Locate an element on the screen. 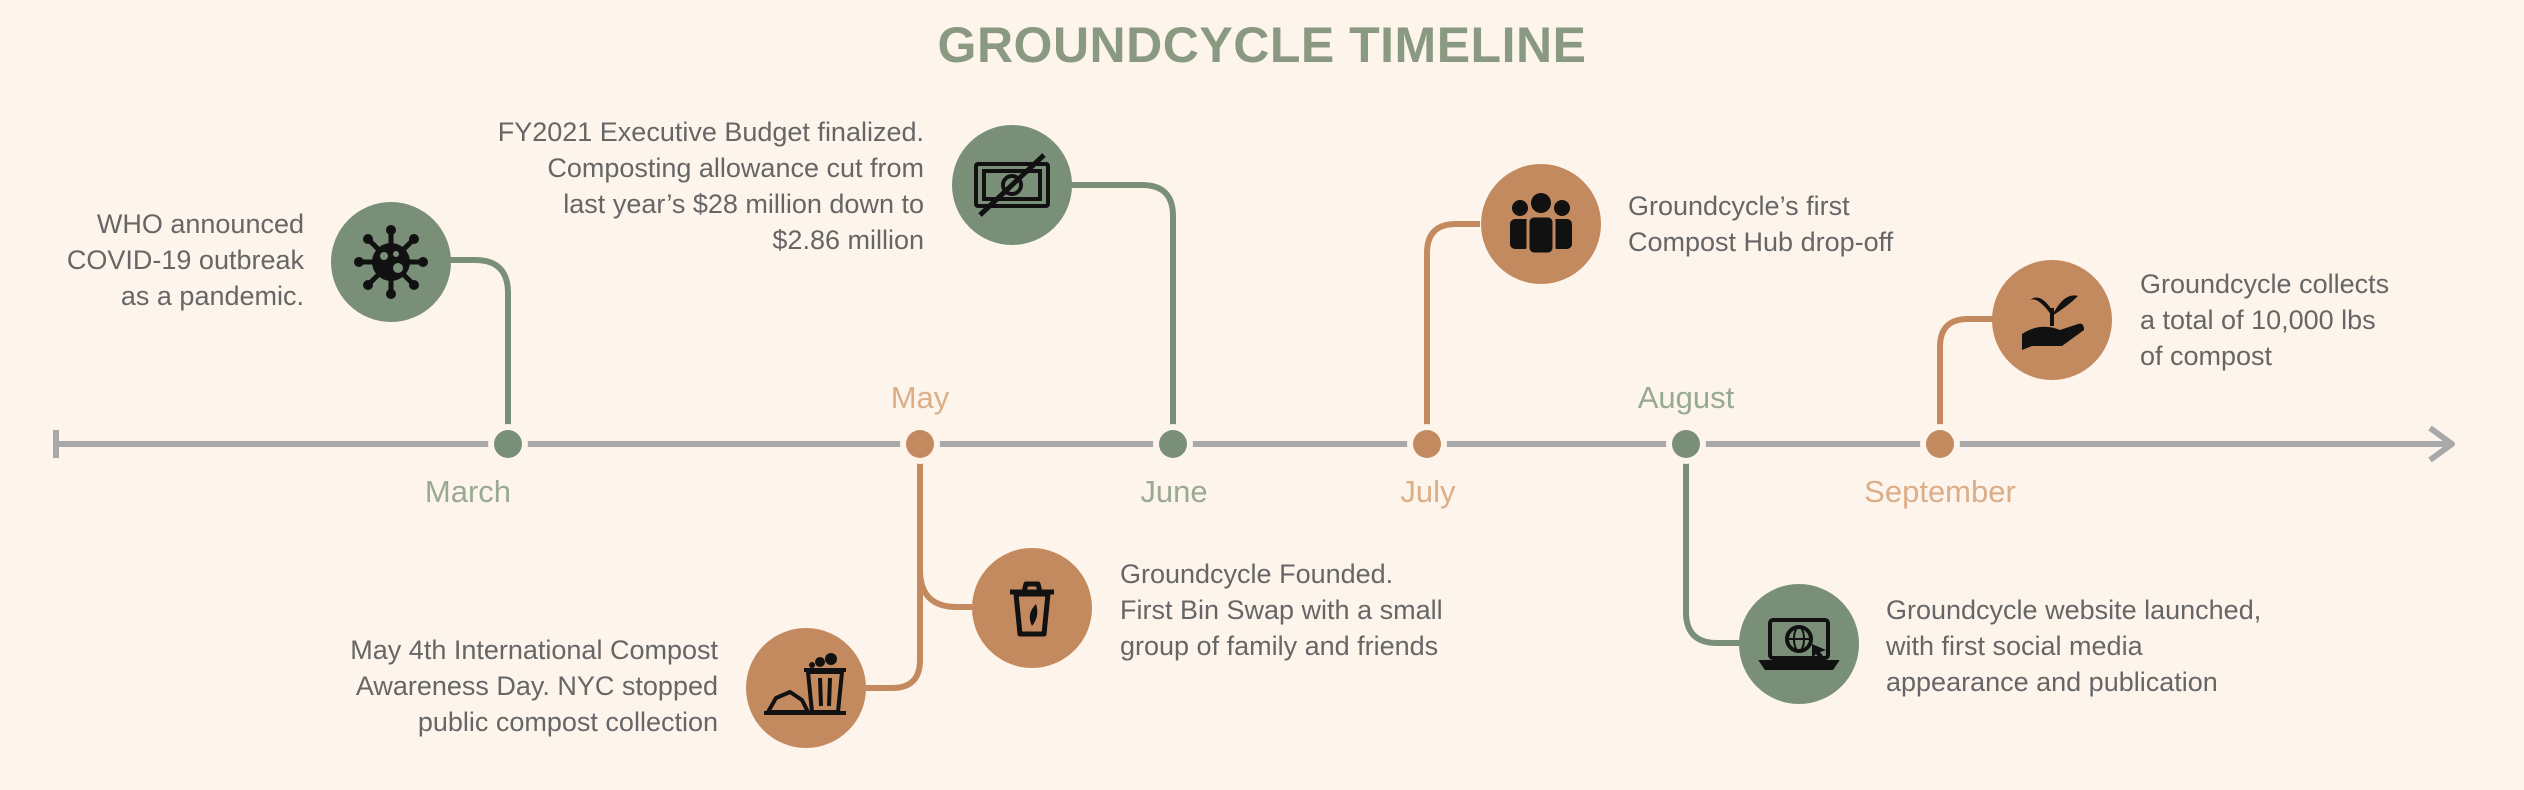 This screenshot has width=2524, height=790. trash-pile-icon is located at coordinates (806, 688).